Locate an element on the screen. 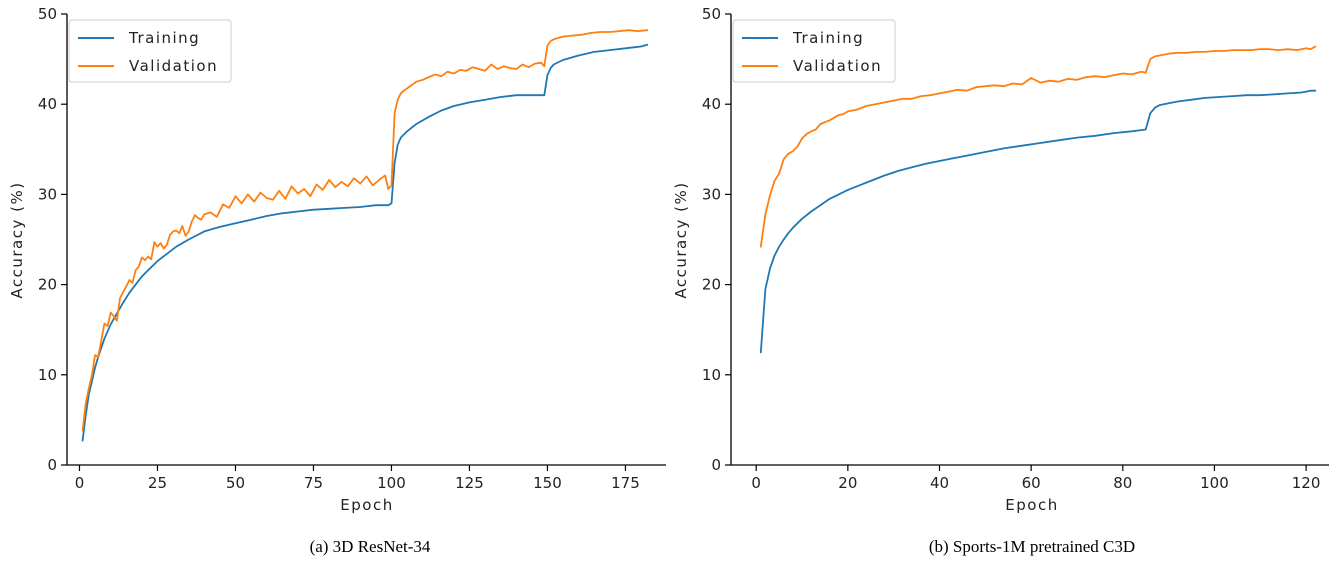 This screenshot has height=561, width=1335. caption-a: (a) 3D ResNet-34 is located at coordinates (370, 546).